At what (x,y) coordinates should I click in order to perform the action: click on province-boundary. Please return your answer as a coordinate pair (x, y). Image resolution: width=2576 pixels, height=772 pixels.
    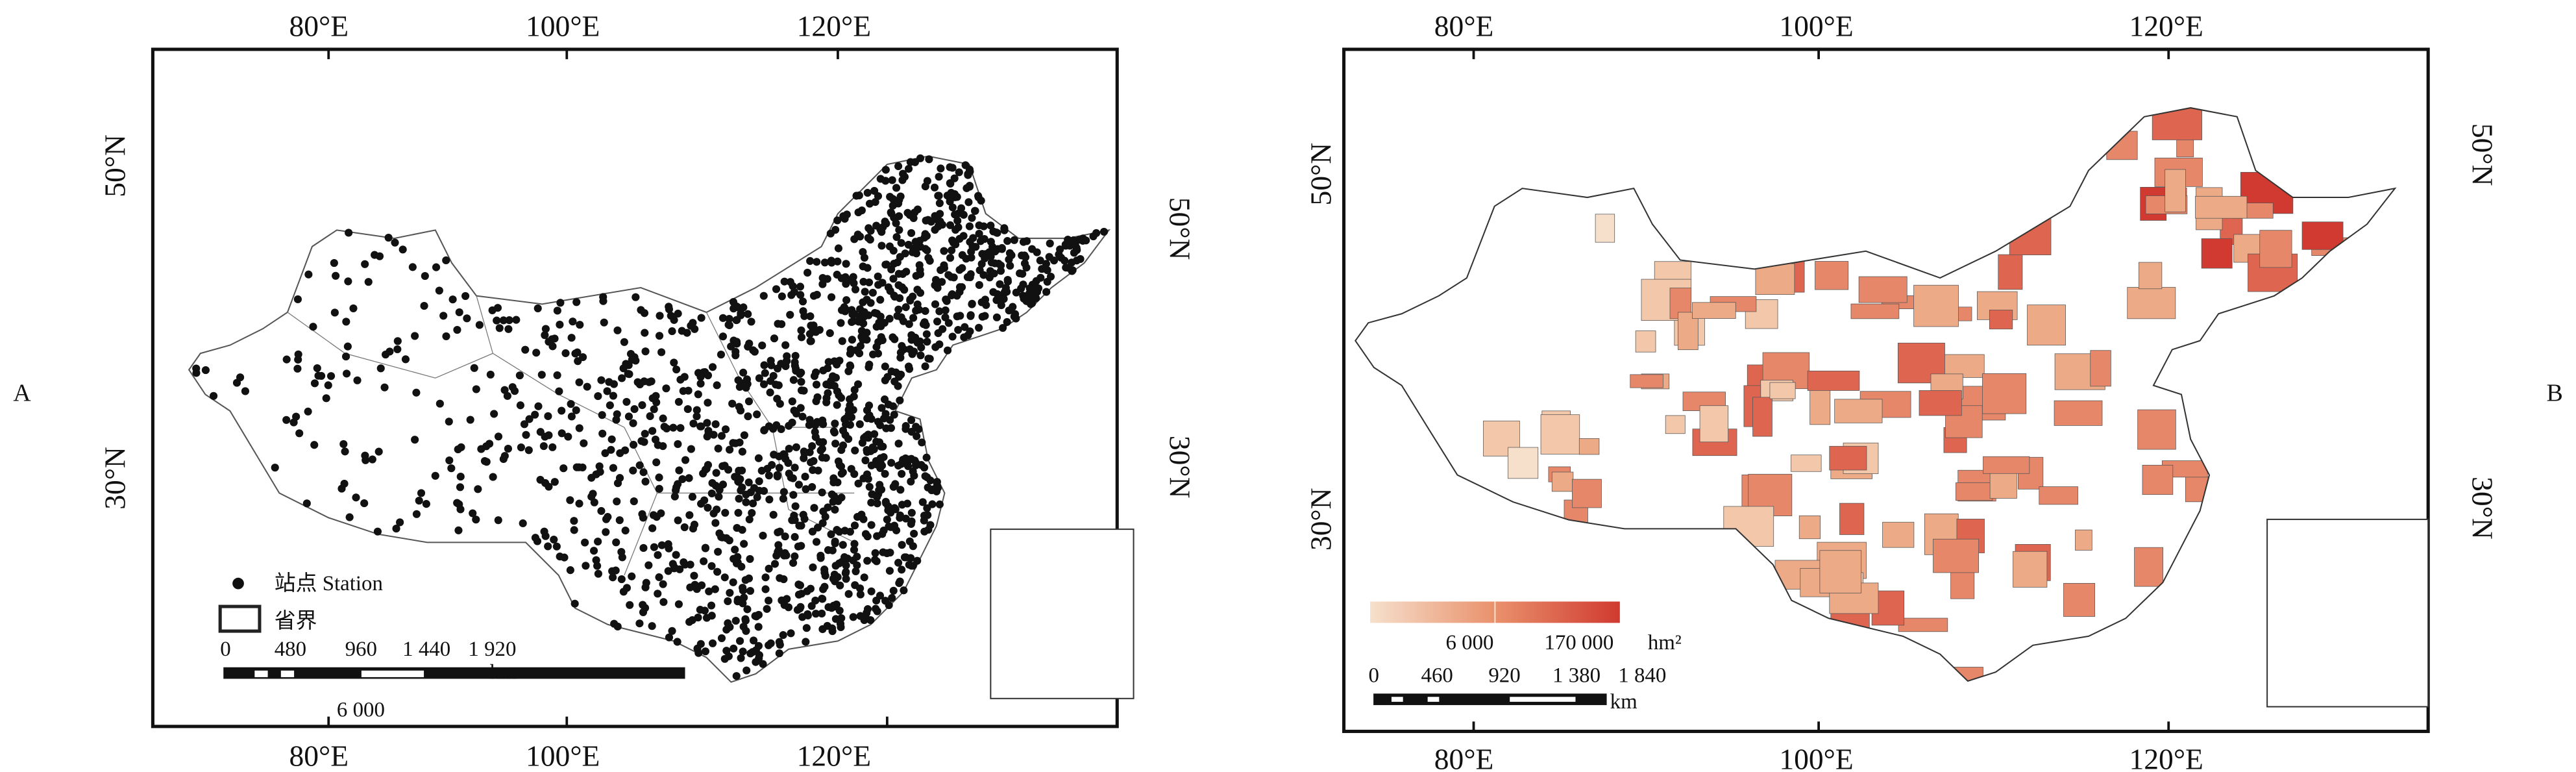
    Looking at the image, I should click on (550, 361).